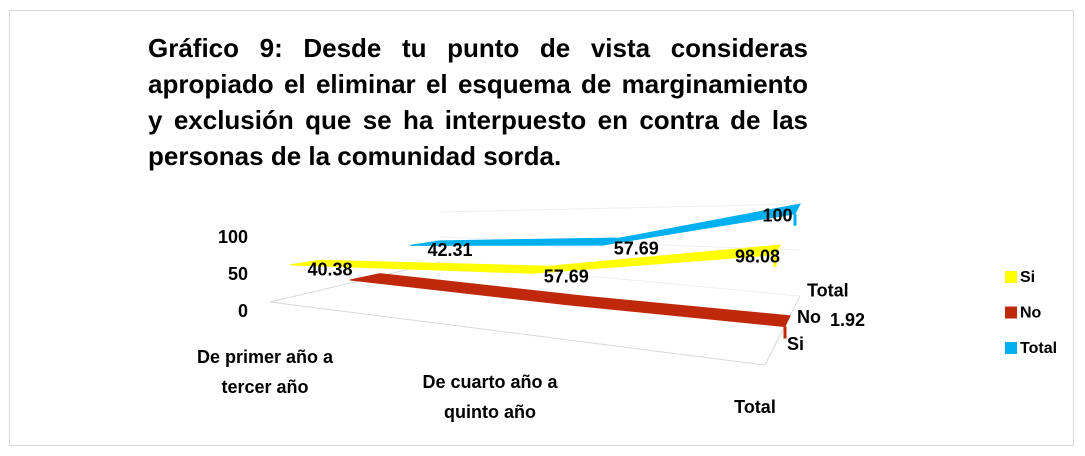 This screenshot has height=456, width=1085. Describe the element at coordinates (238, 274) in the screenshot. I see `y-tick-label: 50` at that location.